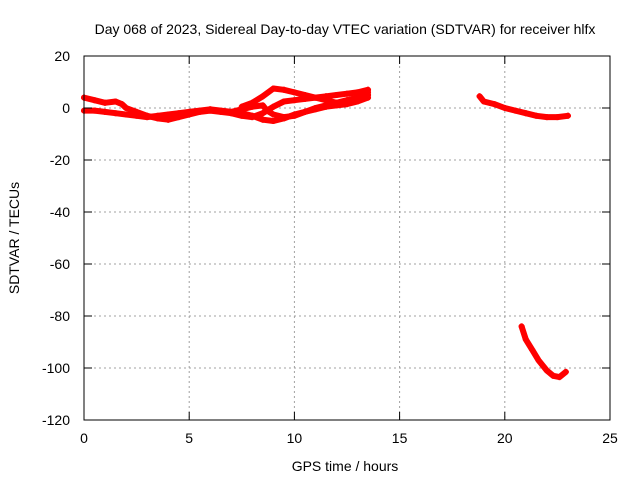 Image resolution: width=640 pixels, height=480 pixels. What do you see at coordinates (345, 466) in the screenshot?
I see `x-axis-label: GPS time / hours` at bounding box center [345, 466].